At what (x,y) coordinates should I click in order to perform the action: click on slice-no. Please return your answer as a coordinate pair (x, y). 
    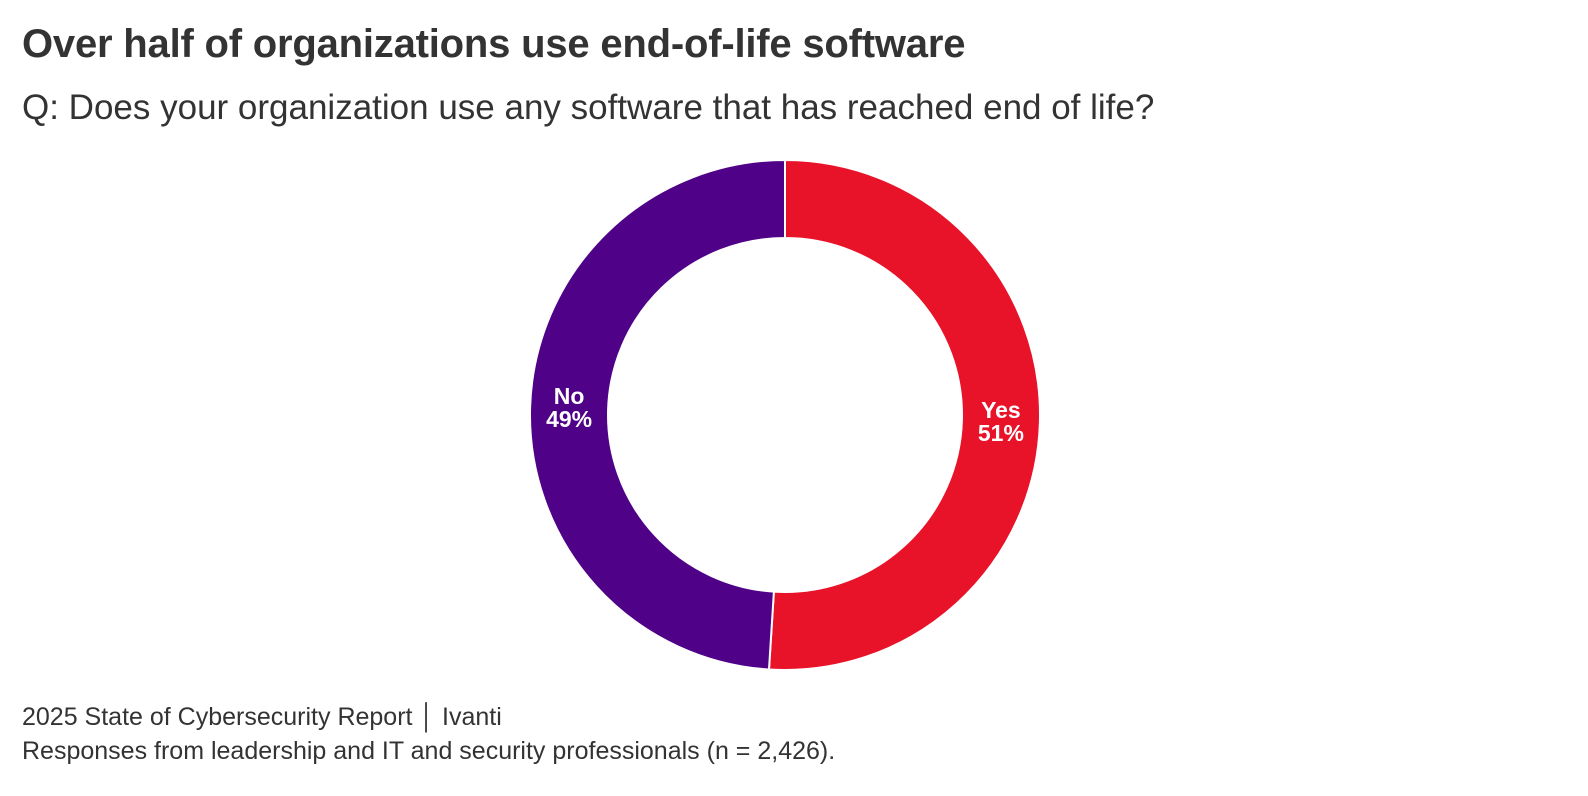
    Looking at the image, I should click on (657, 414).